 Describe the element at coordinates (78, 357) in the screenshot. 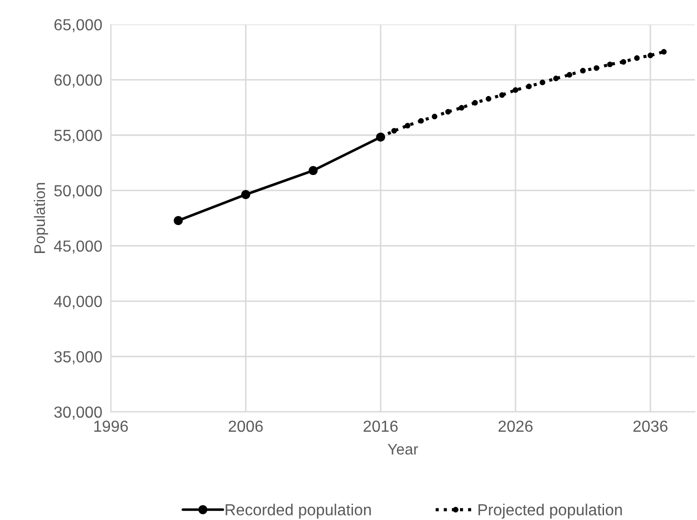

I see `y-tick-label: 35,000` at that location.